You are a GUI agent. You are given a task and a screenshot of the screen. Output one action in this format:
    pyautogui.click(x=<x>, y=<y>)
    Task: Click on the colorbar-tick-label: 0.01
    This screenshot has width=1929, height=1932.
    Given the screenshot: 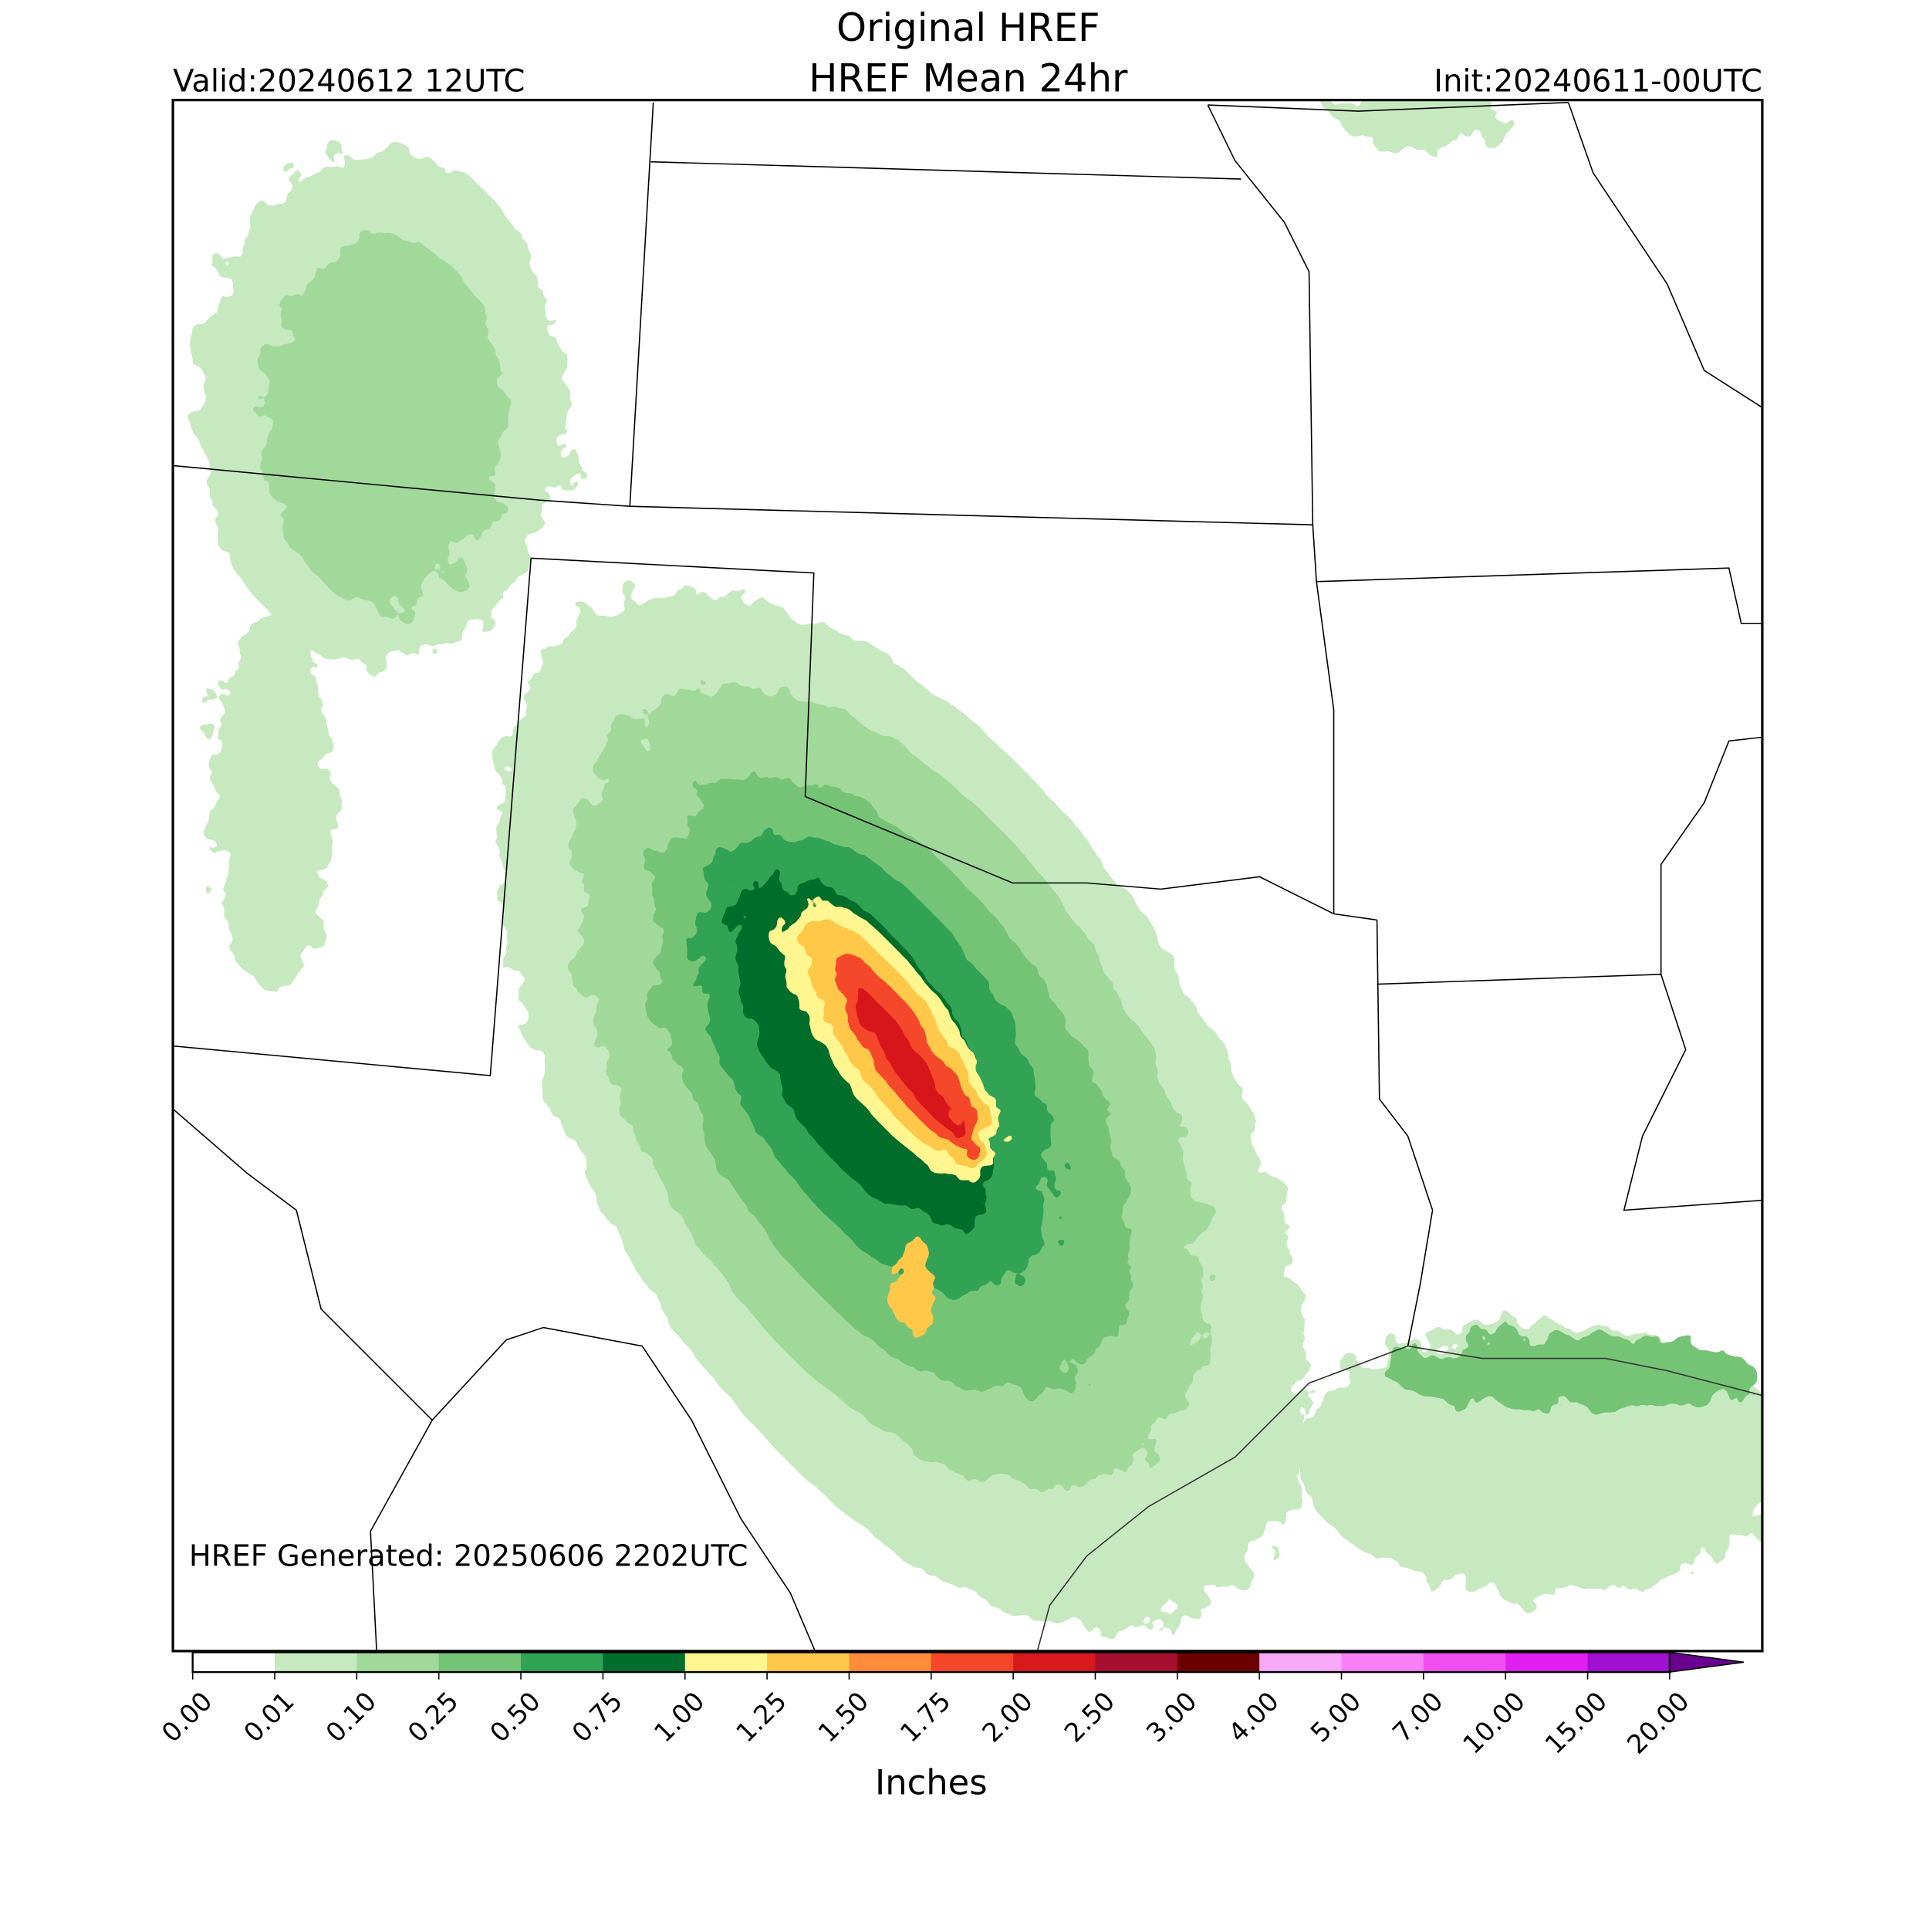 What is the action you would take?
    pyautogui.click(x=268, y=1717)
    